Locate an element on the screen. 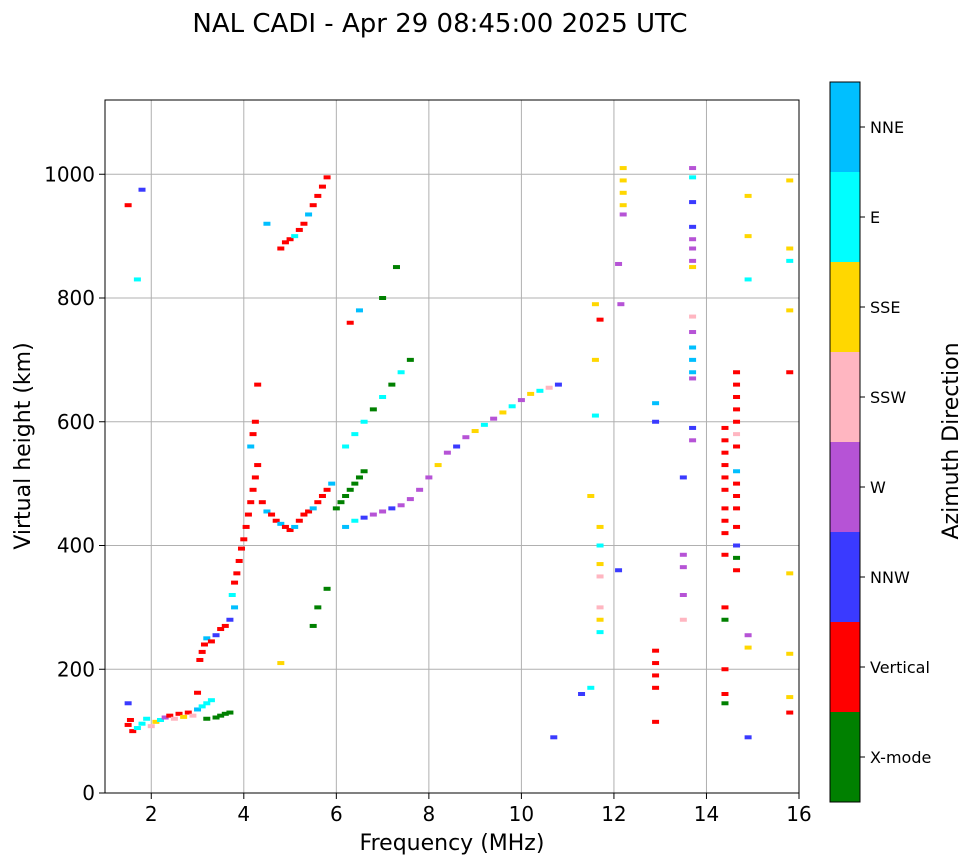  y-tick-label: 0 is located at coordinates (88, 793).